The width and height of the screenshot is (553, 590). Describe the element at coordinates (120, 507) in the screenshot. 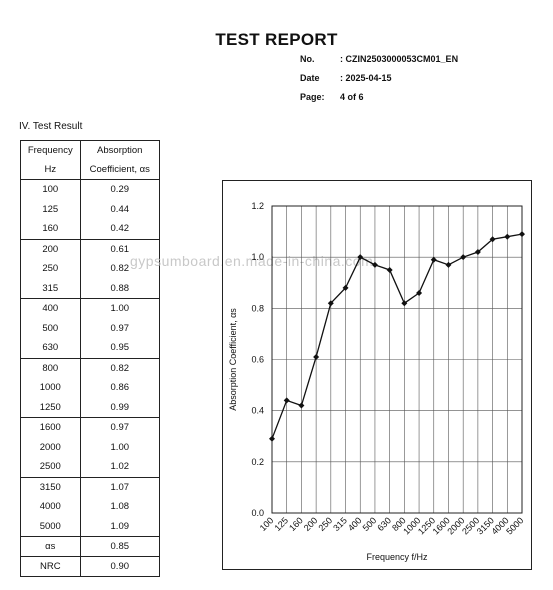

I see `coefficient-cell: 1.08` at that location.